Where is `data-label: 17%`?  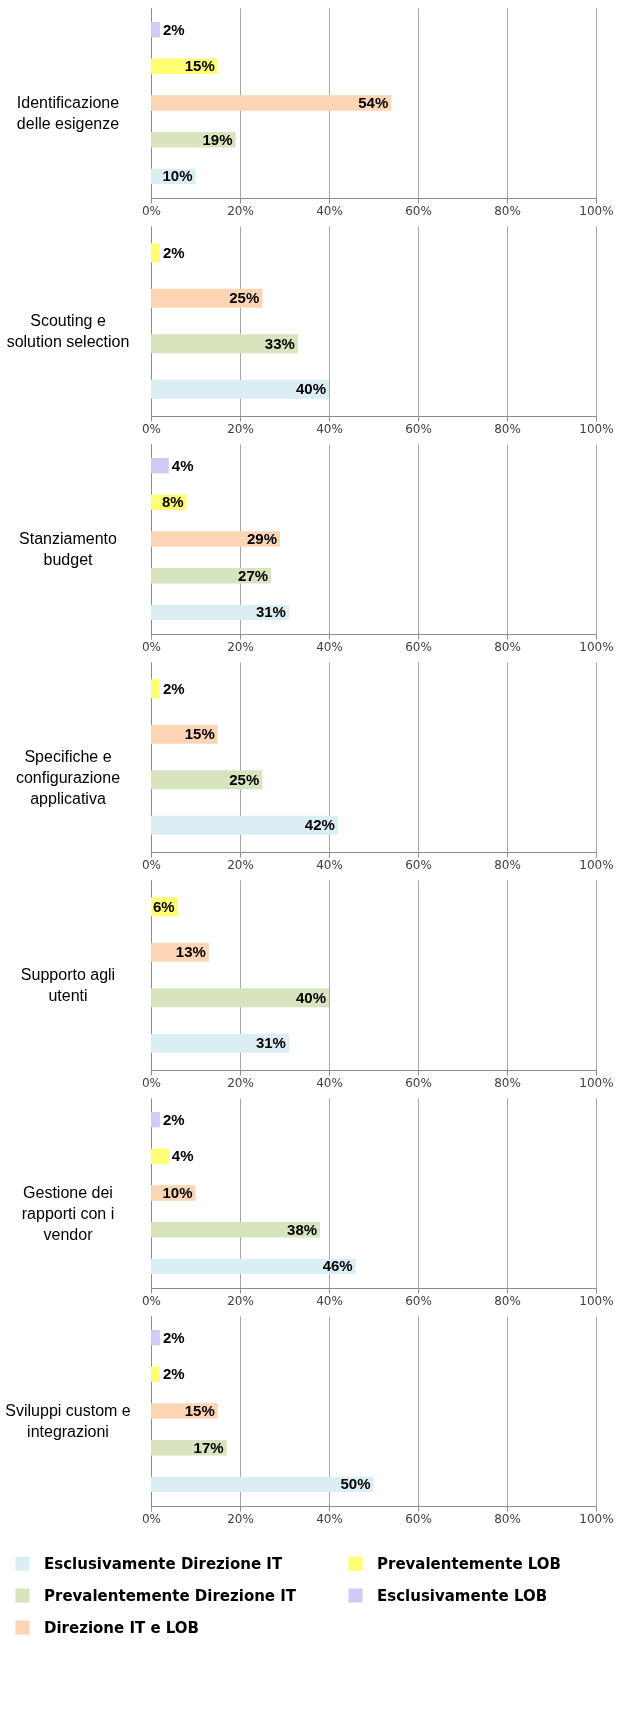 data-label: 17% is located at coordinates (208, 1447).